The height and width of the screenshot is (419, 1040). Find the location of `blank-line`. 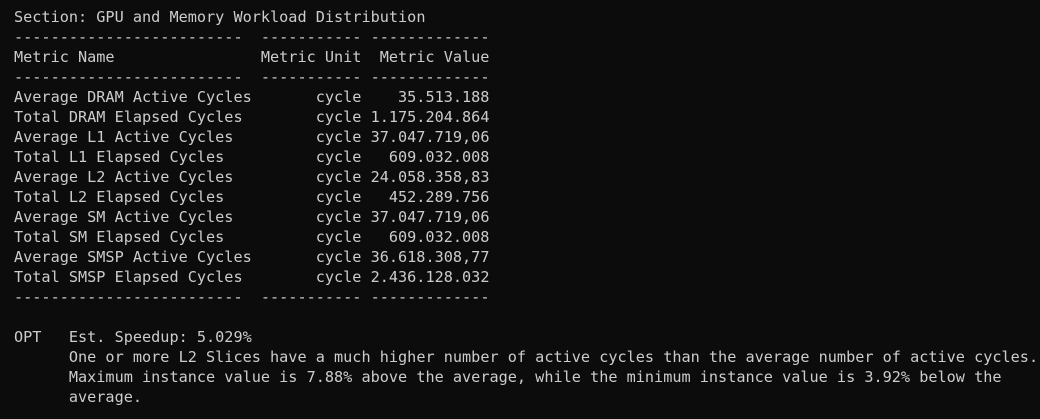

blank-line is located at coordinates (526, 317).